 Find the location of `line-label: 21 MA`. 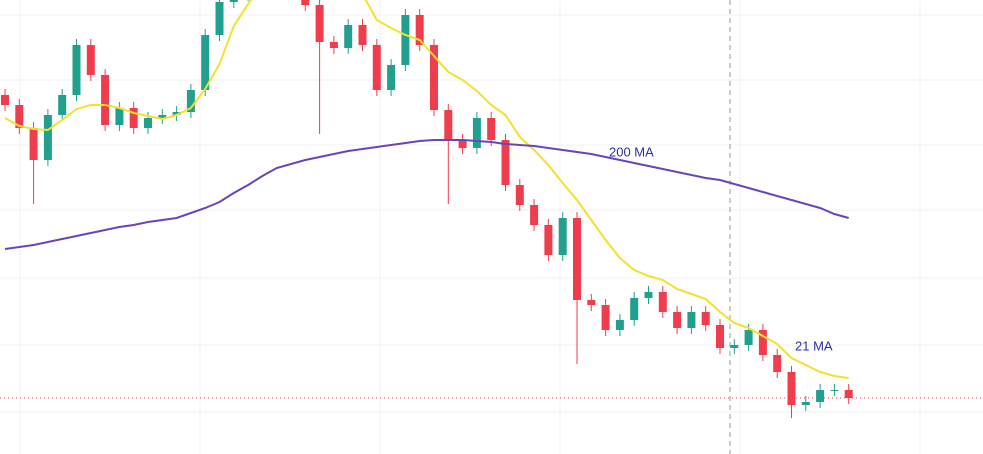

line-label: 21 MA is located at coordinates (814, 345).